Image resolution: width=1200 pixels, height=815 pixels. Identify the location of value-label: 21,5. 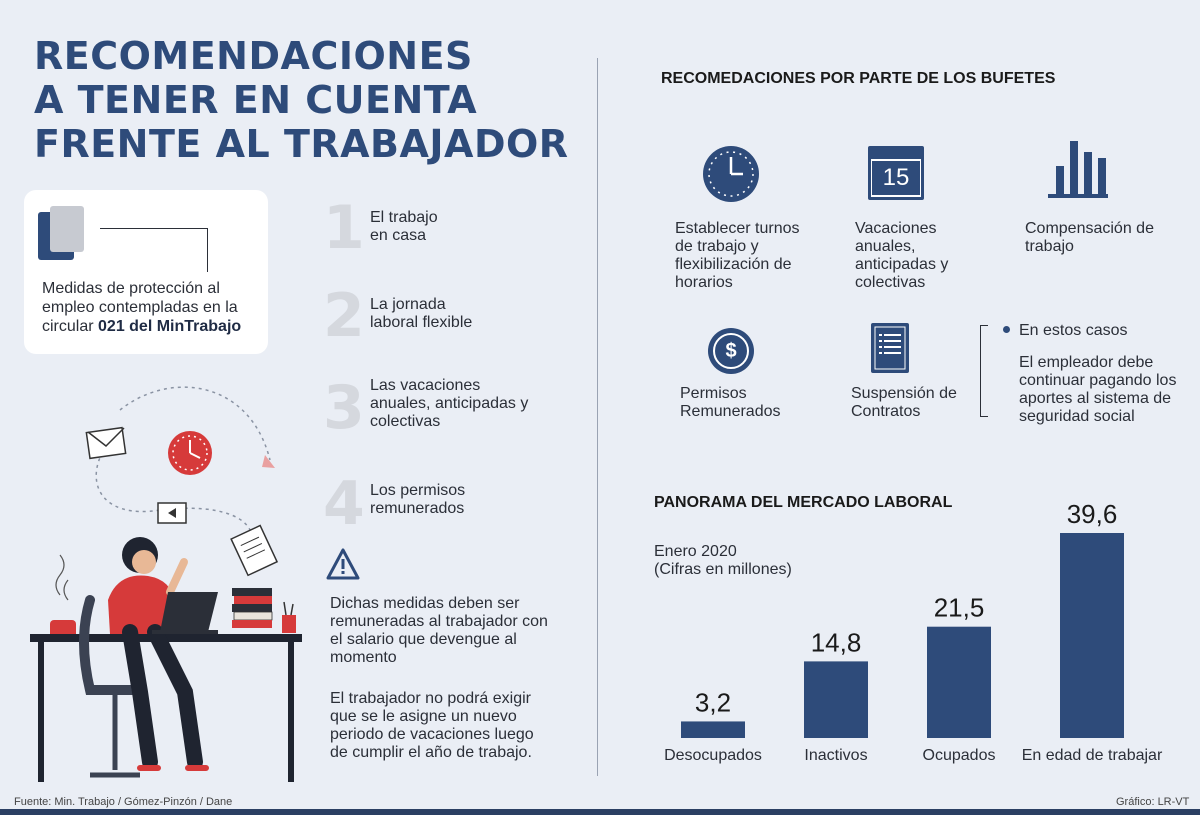
(959, 608).